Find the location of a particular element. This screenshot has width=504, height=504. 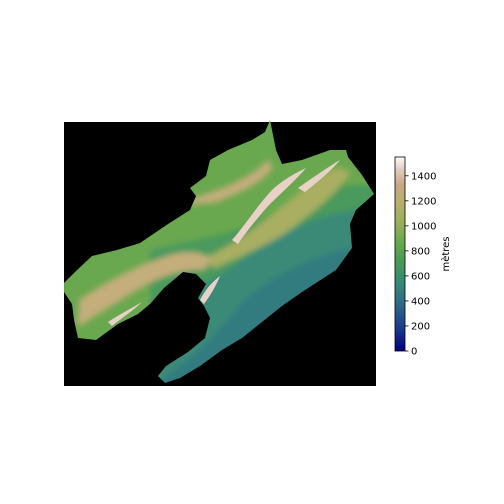

colorbar-tick-label: 0 is located at coordinates (414, 352).